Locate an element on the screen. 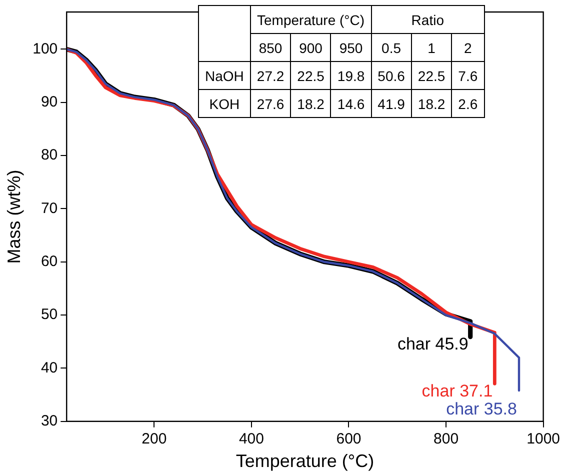 The image size is (563, 473). x-tick-label: 850 is located at coordinates (270, 48).